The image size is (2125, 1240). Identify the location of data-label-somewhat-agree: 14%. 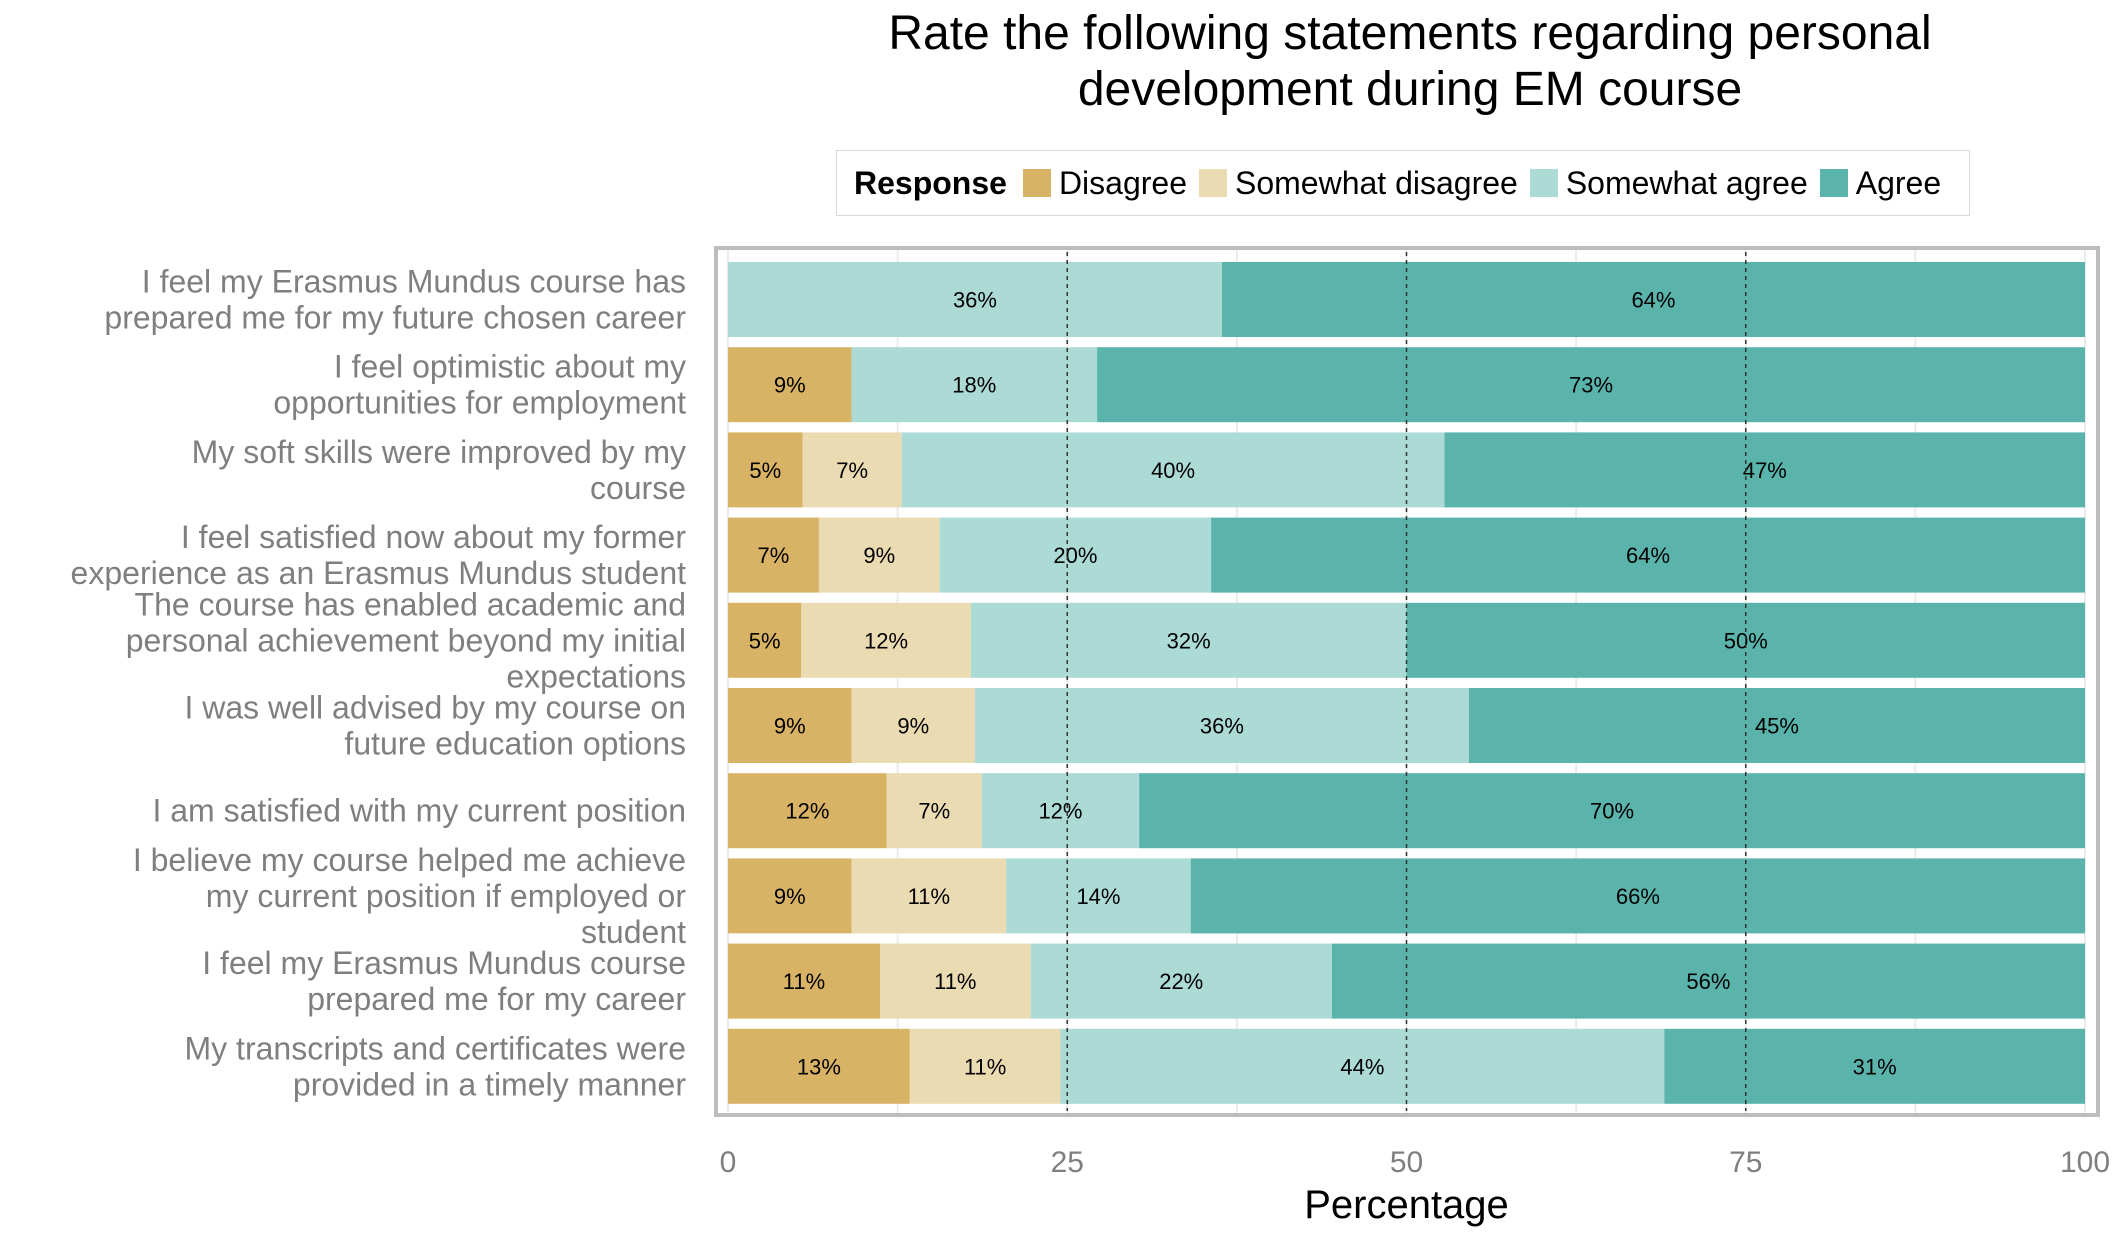
(1098, 896).